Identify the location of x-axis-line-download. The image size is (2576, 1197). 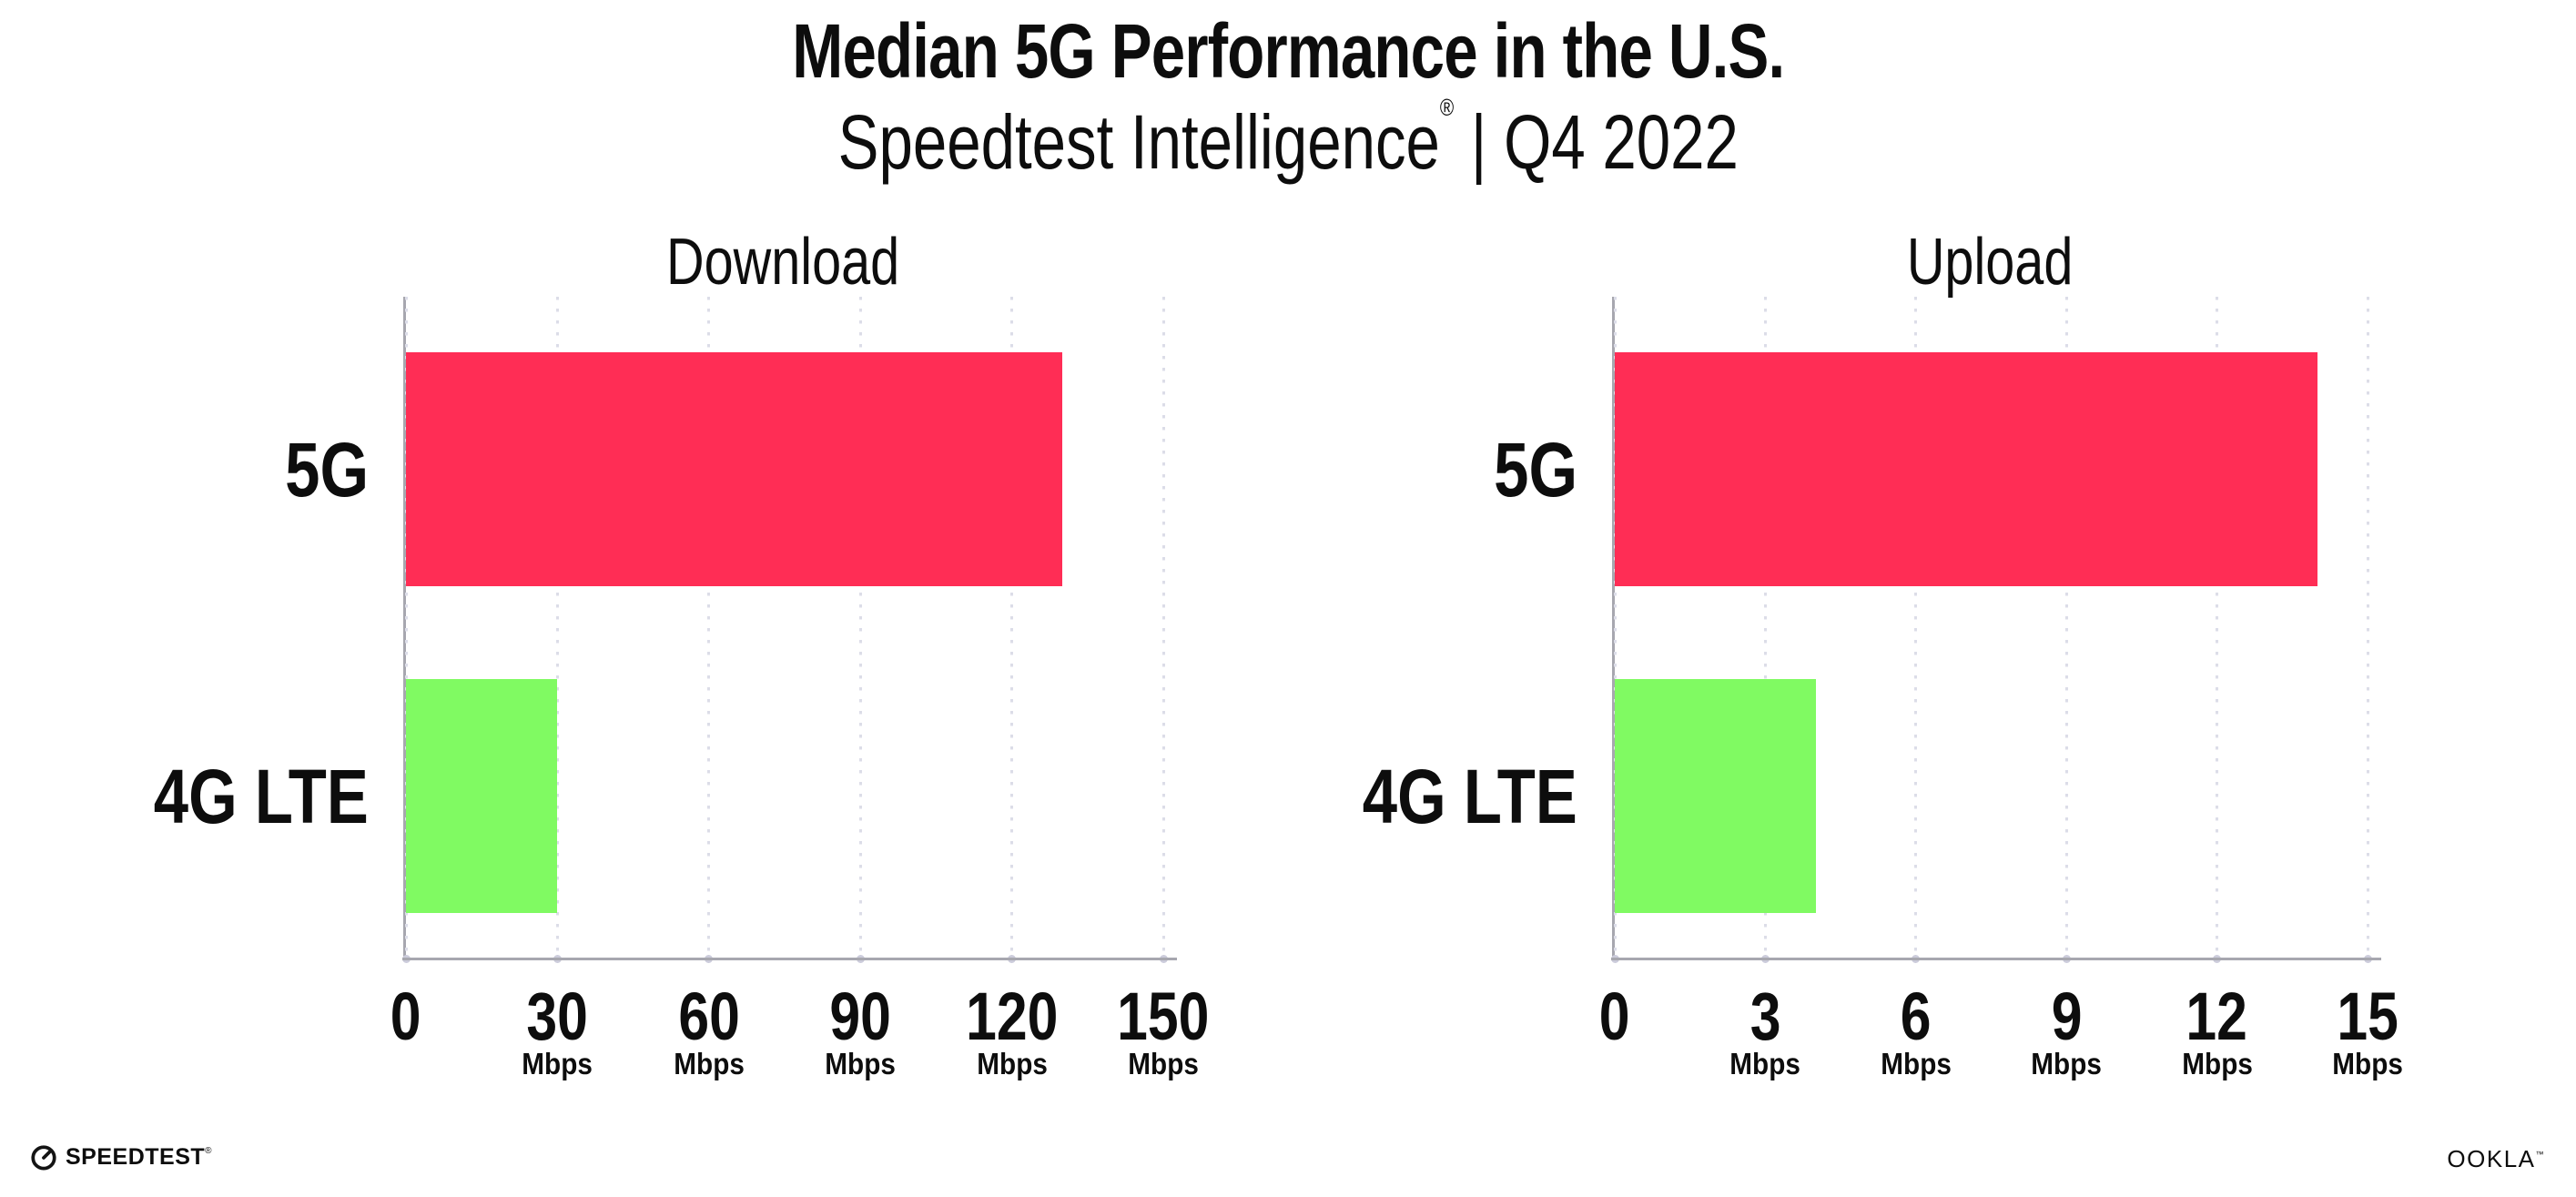
(789, 959).